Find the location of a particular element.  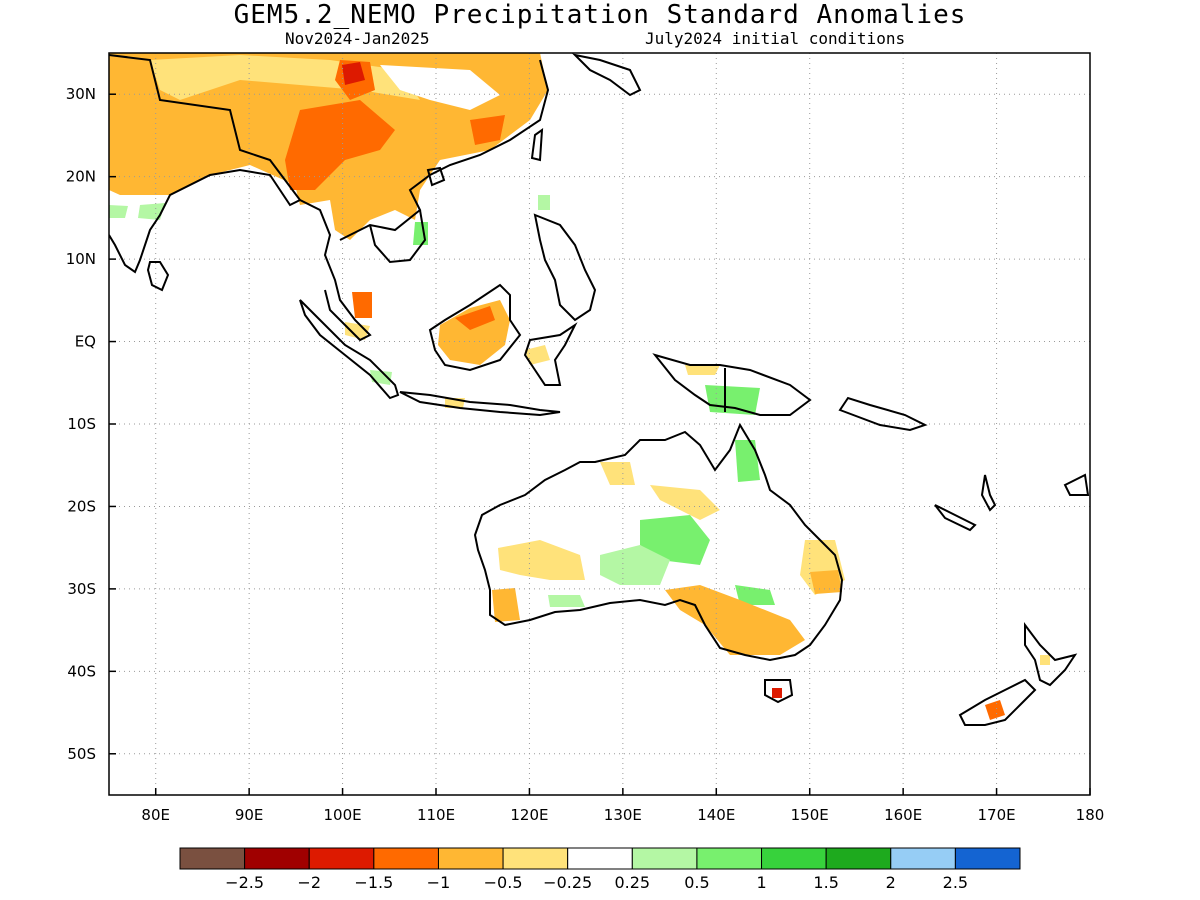

coast-hainan is located at coordinates (436, 176).